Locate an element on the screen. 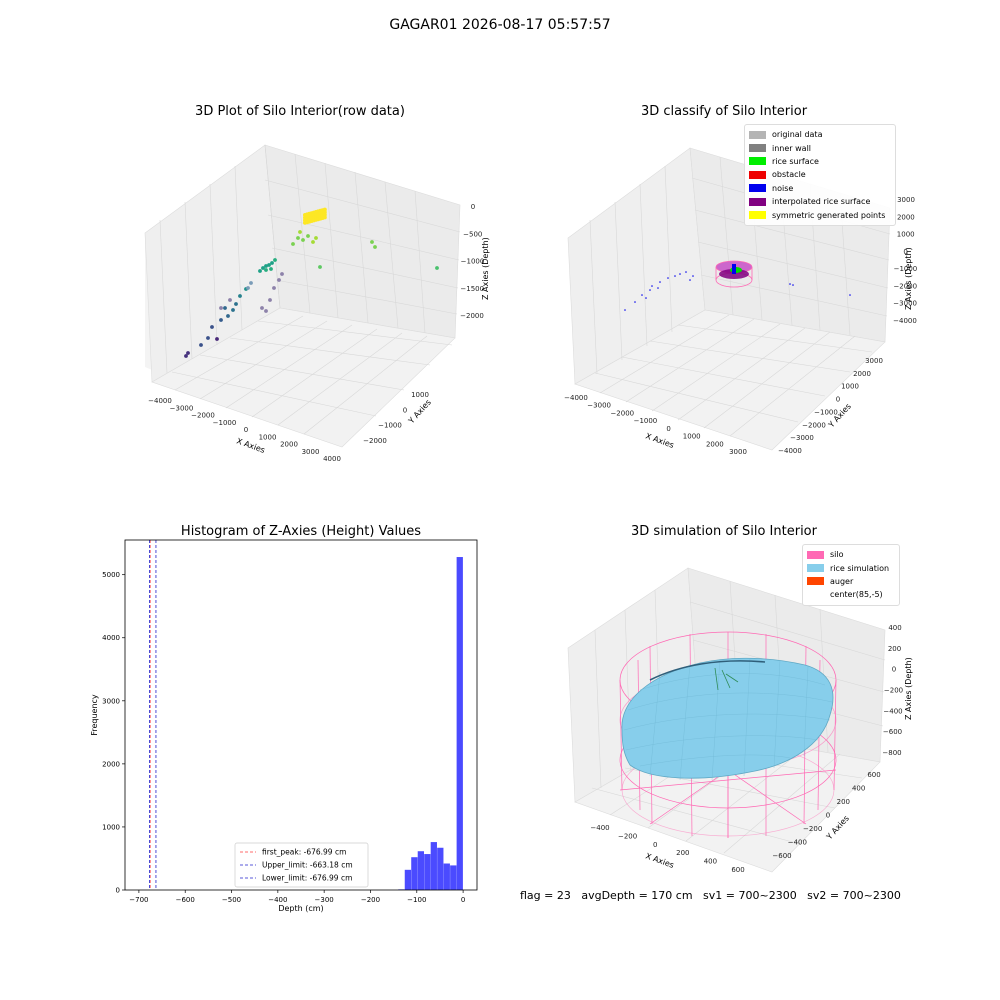 The width and height of the screenshot is (1000, 1000). simulation-y-tick: −200 is located at coordinates (812, 829).